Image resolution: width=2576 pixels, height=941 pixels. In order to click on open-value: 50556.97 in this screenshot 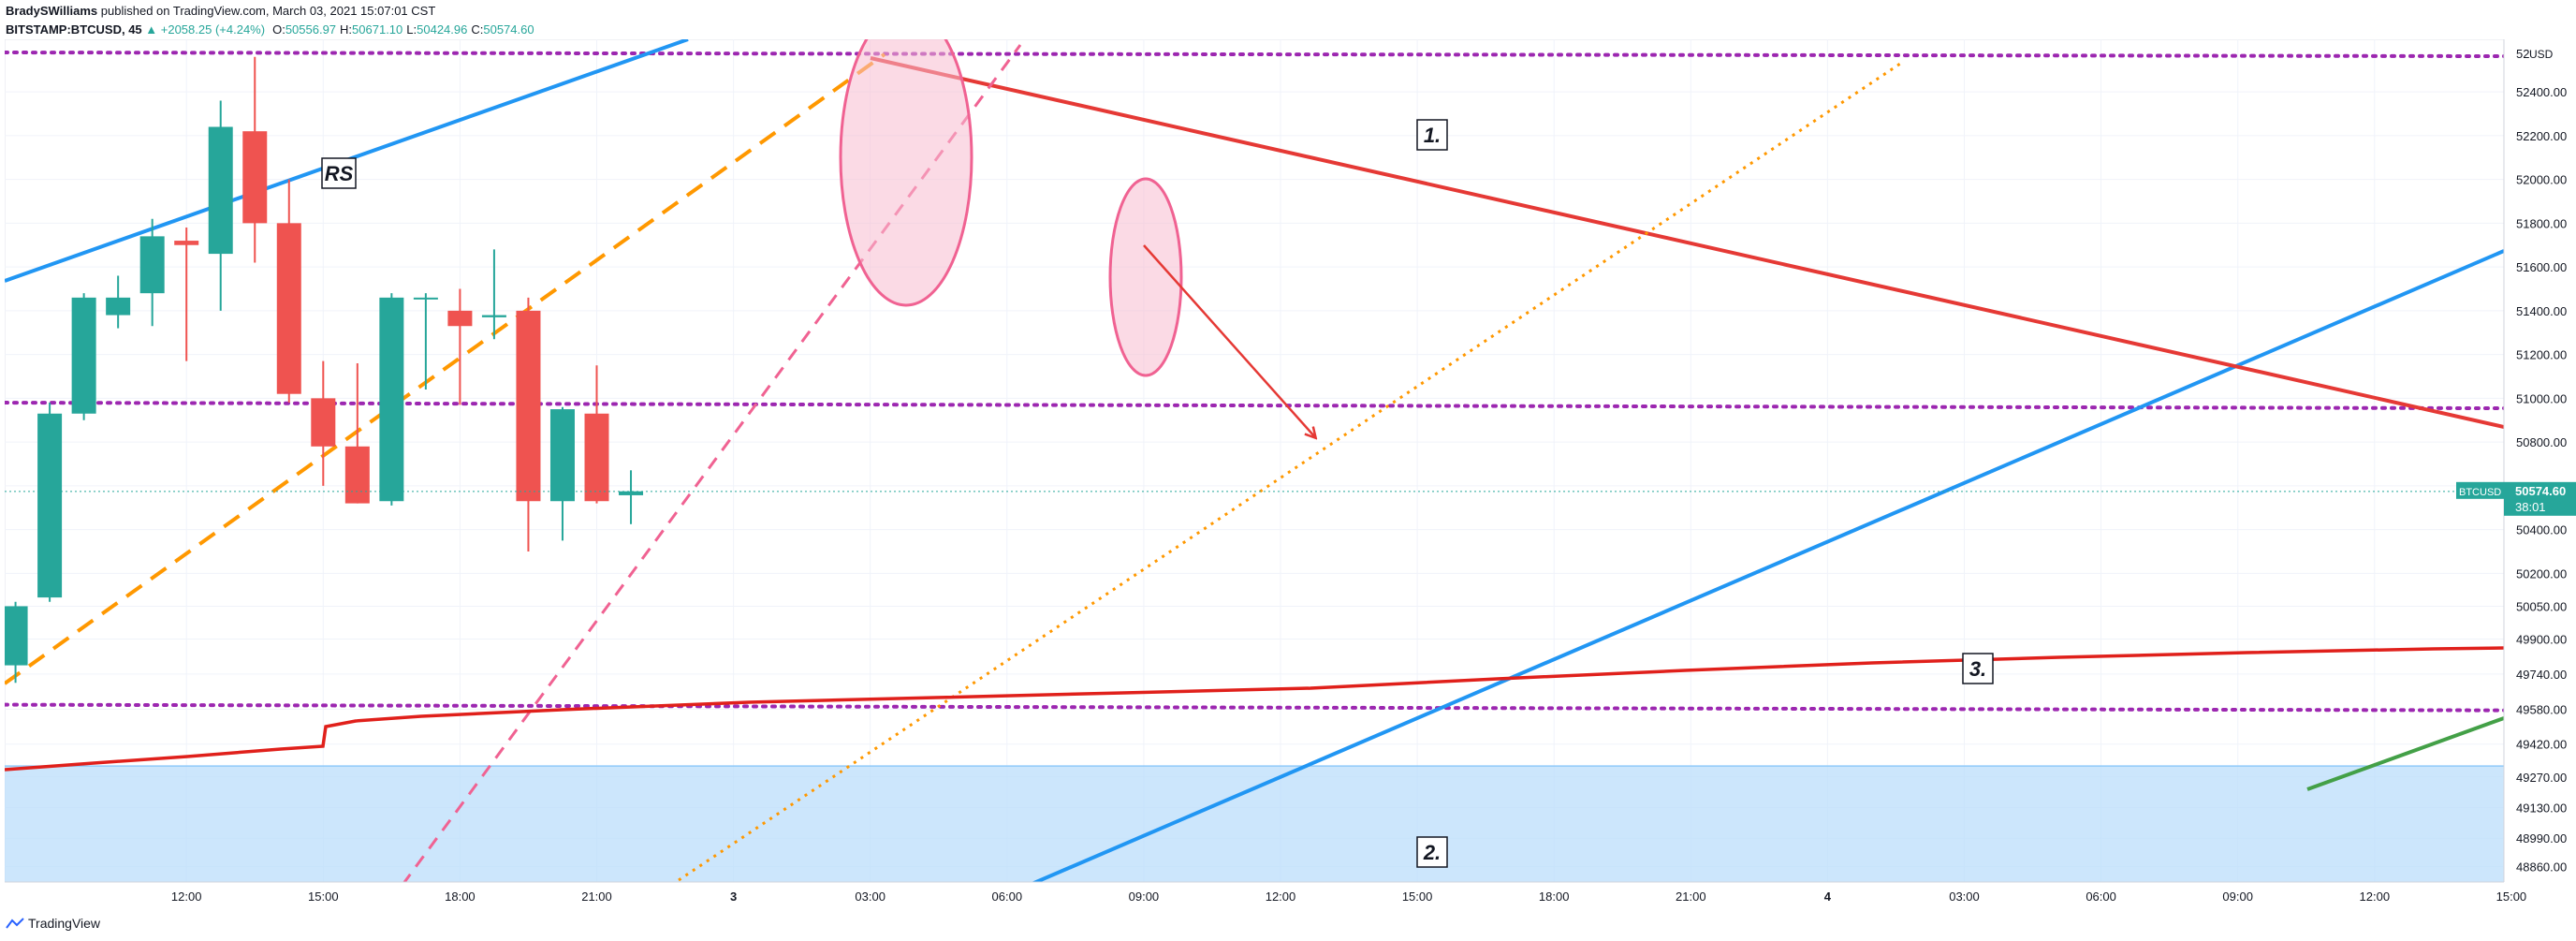, I will do `click(311, 30)`.